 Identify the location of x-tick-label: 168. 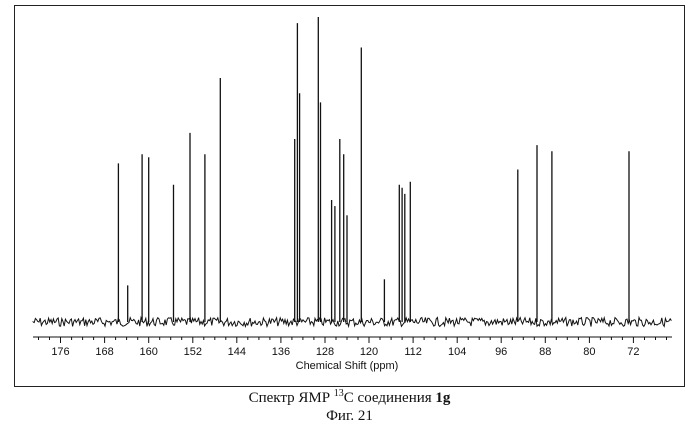
(104, 352).